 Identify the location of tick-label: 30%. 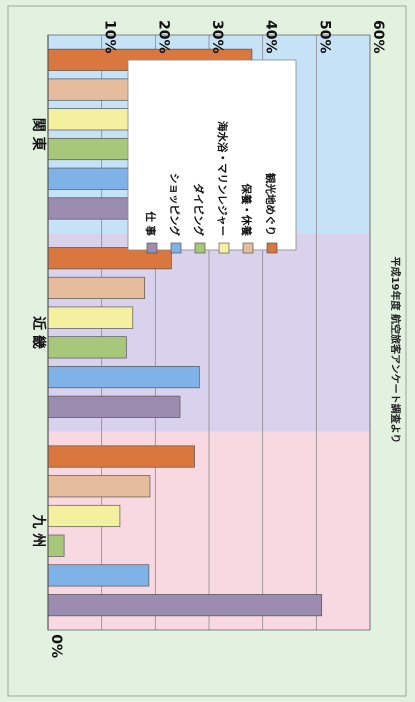
(217, 37).